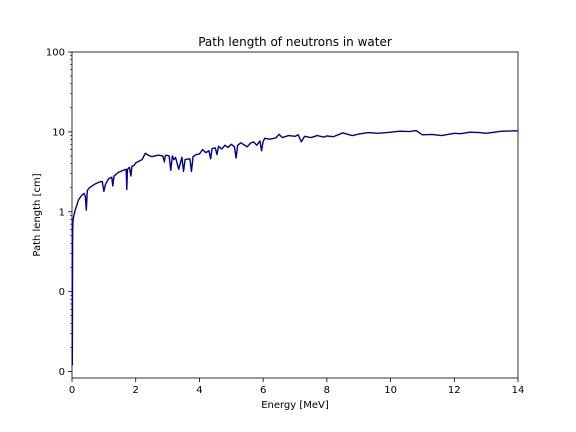 This screenshot has width=576, height=432. Describe the element at coordinates (58, 132) in the screenshot. I see `y-tick-label: 10` at that location.